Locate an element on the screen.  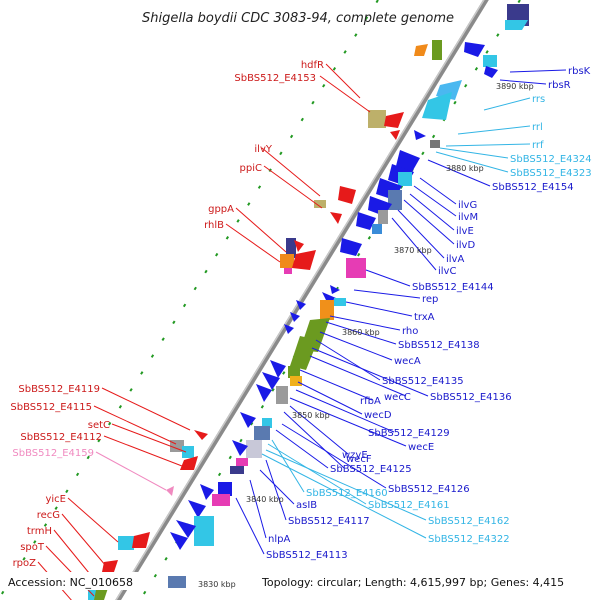
gene-label: ilvE is located at coordinates (465, 231).